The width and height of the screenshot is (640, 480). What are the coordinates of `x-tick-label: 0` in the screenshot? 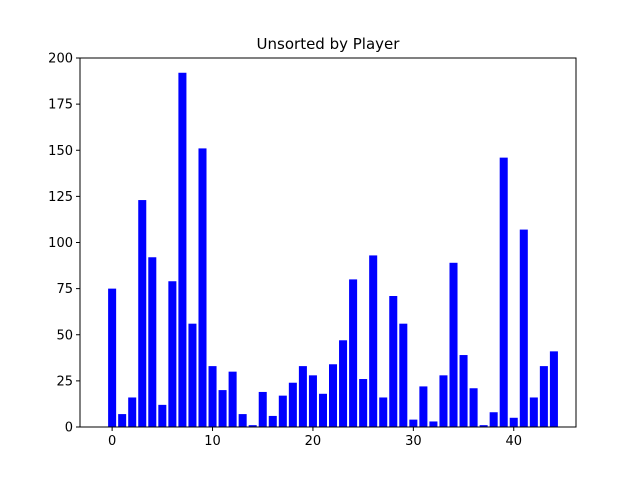 It's located at (112, 441).